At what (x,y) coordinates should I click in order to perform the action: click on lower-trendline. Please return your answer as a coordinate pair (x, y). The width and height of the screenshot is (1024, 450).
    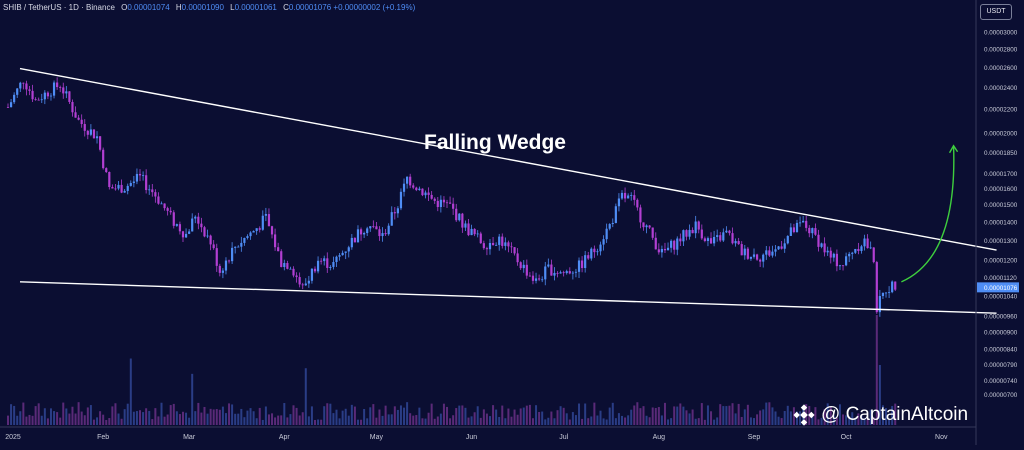
    Looking at the image, I should click on (508, 297).